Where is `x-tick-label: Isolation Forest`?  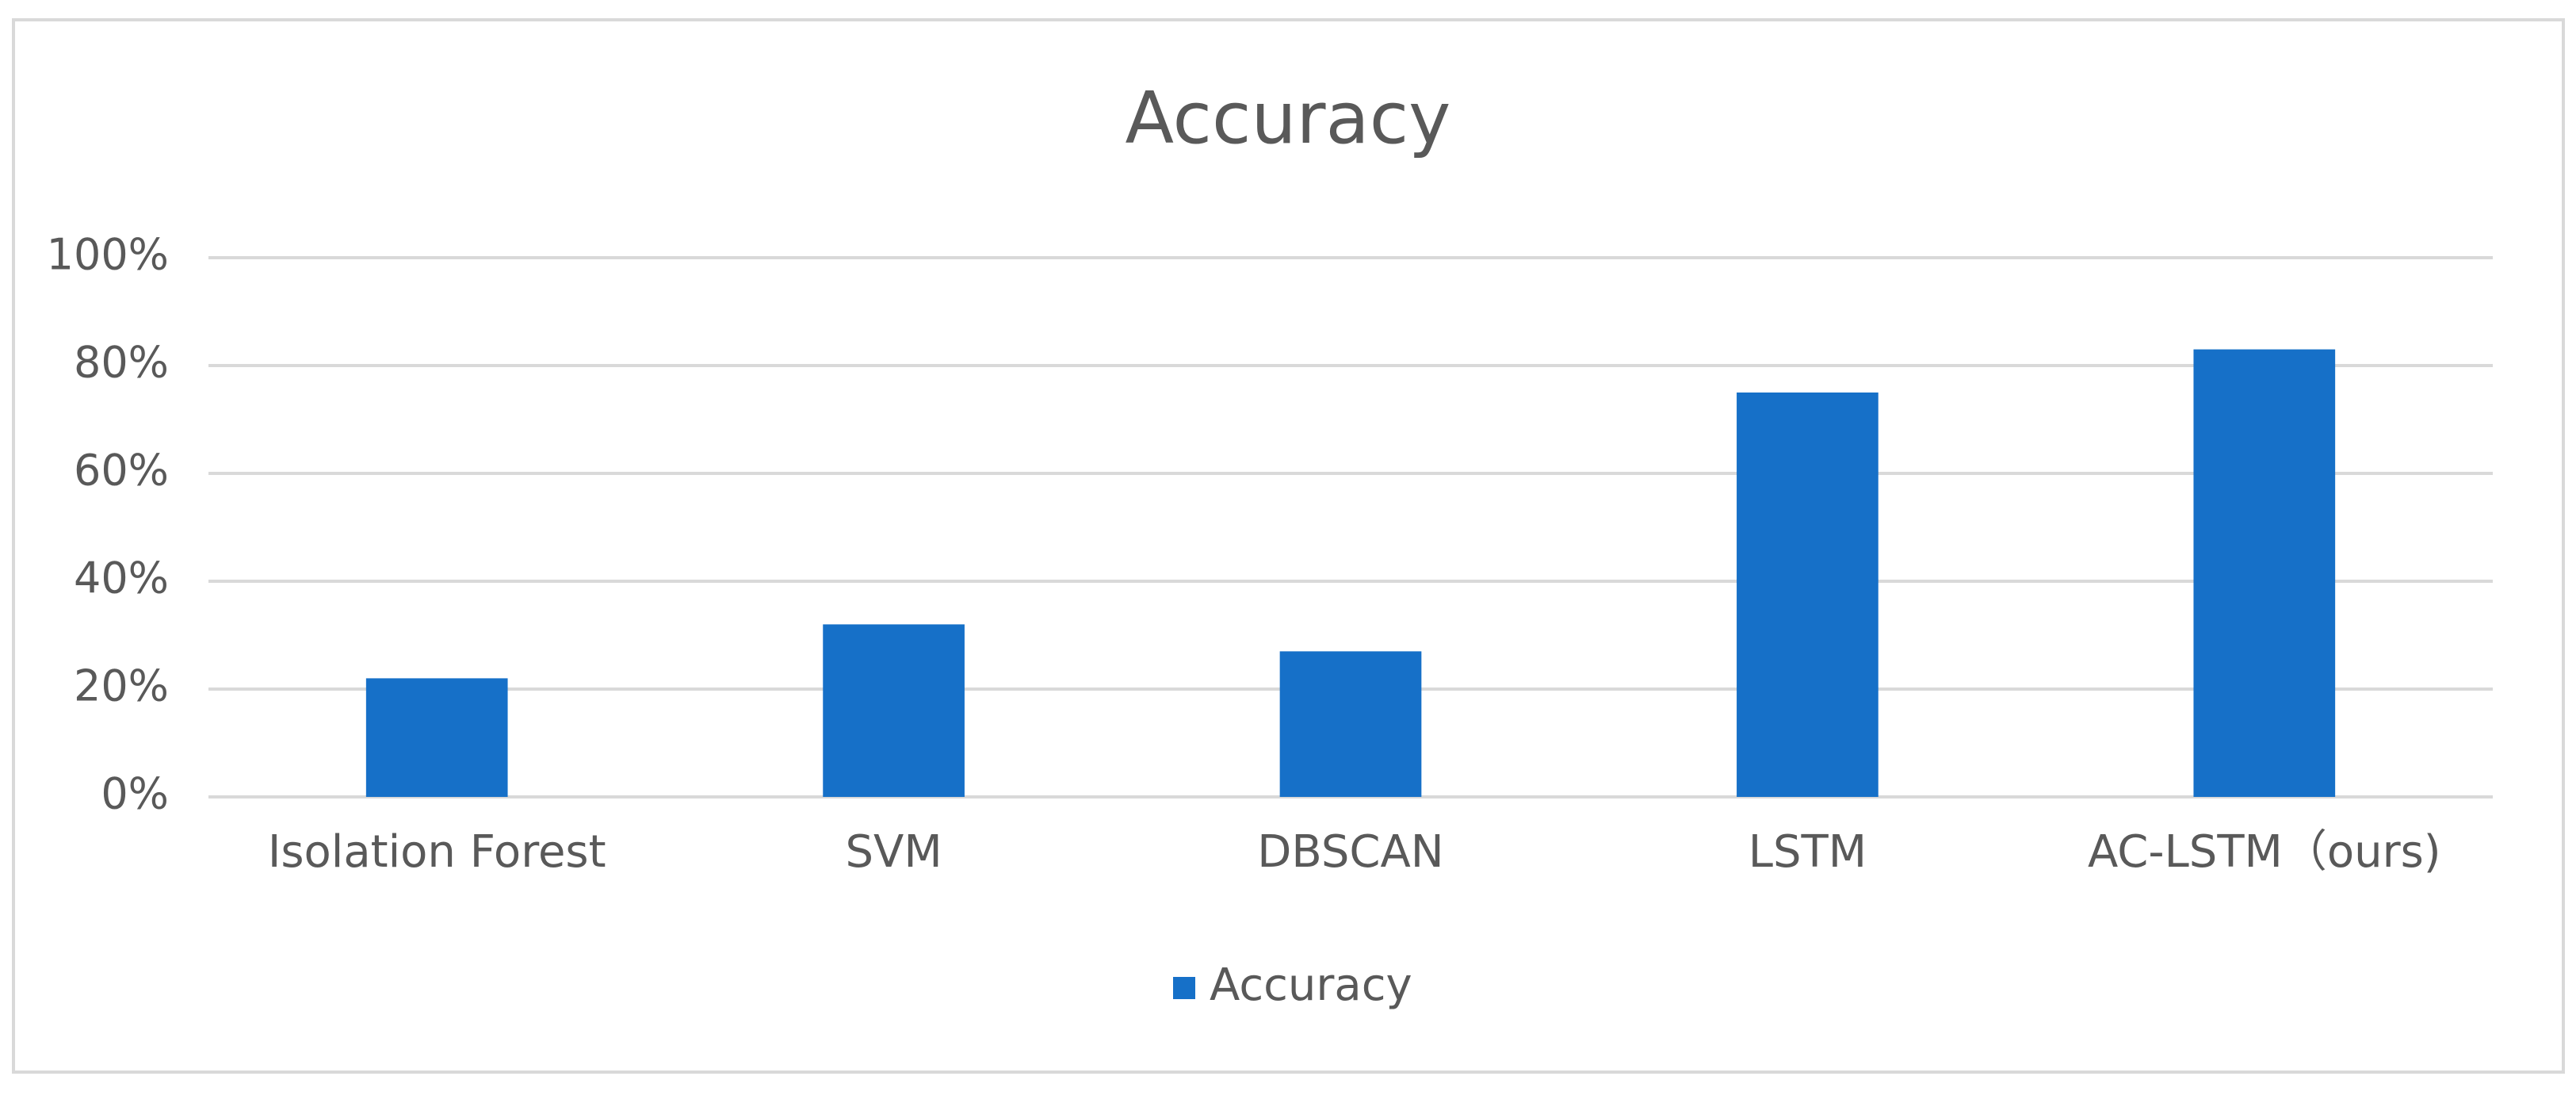 x-tick-label: Isolation Forest is located at coordinates (437, 852).